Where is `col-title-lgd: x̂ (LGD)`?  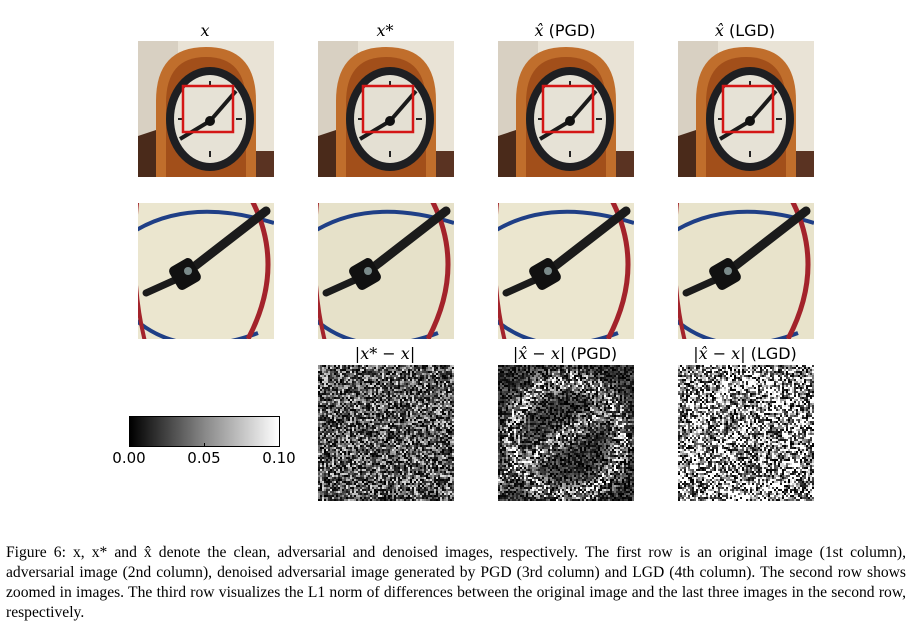 col-title-lgd: x̂ (LGD) is located at coordinates (745, 30).